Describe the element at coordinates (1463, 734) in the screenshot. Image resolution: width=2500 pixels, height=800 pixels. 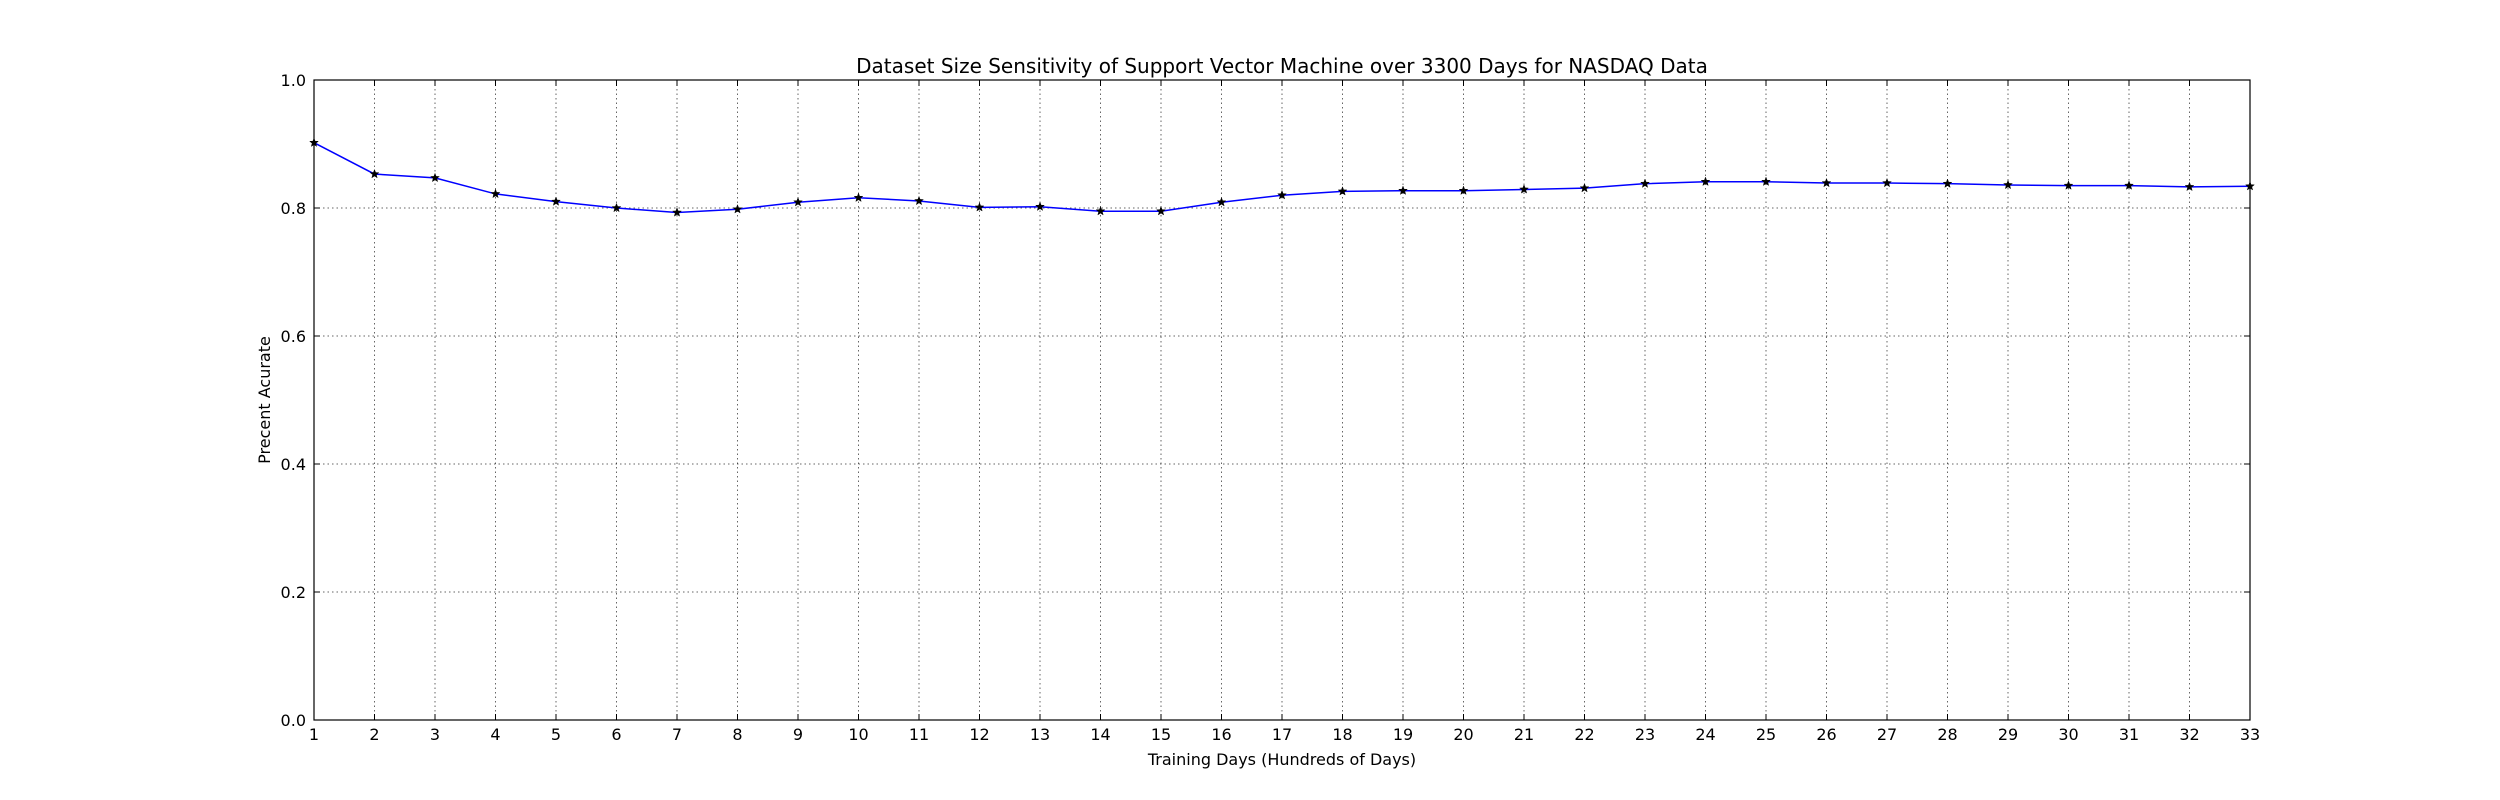
I see `x-tick-label: 20` at that location.